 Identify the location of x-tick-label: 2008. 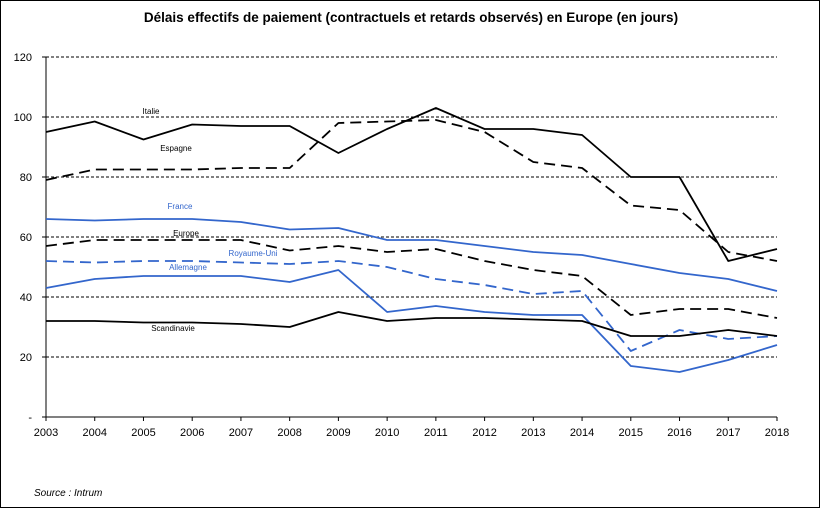
(289, 433).